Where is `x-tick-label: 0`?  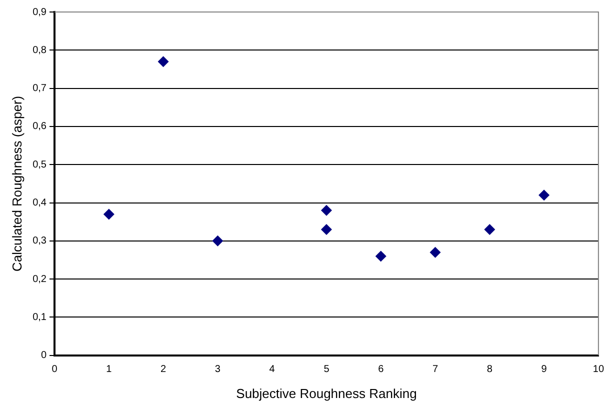
x-tick-label: 0 is located at coordinates (55, 370).